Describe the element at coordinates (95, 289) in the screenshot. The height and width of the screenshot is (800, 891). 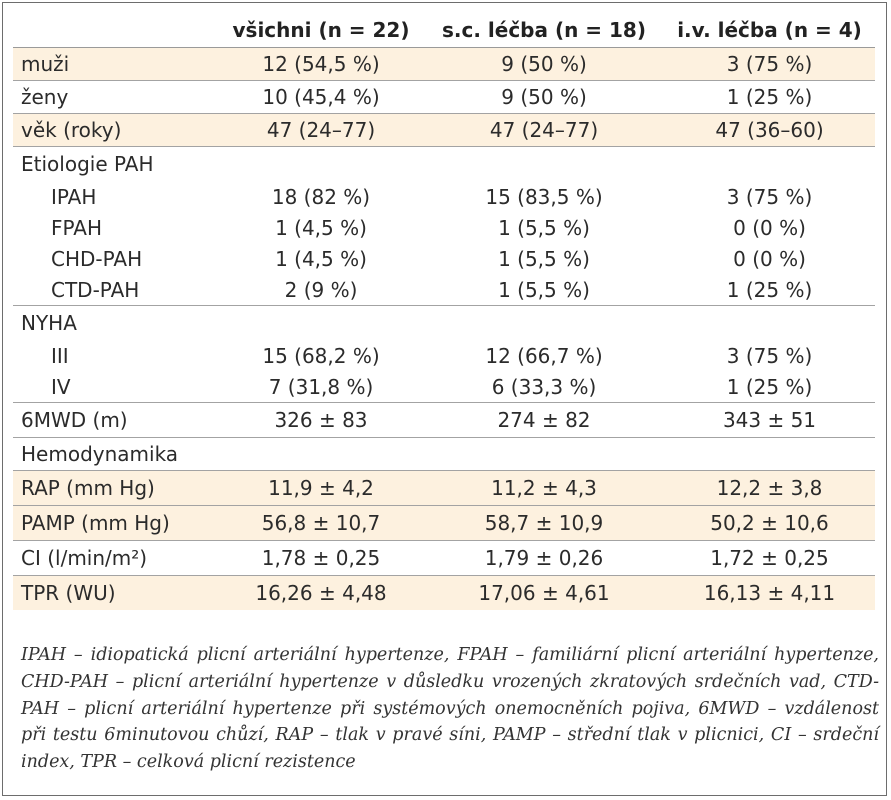
I see `row-label: CTD-PAH` at that location.